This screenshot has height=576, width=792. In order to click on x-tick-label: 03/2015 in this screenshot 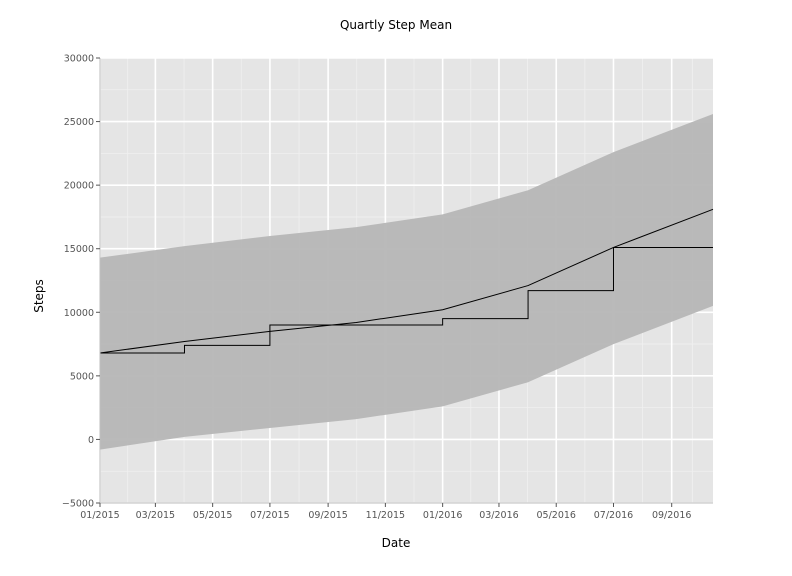, I will do `click(155, 515)`.